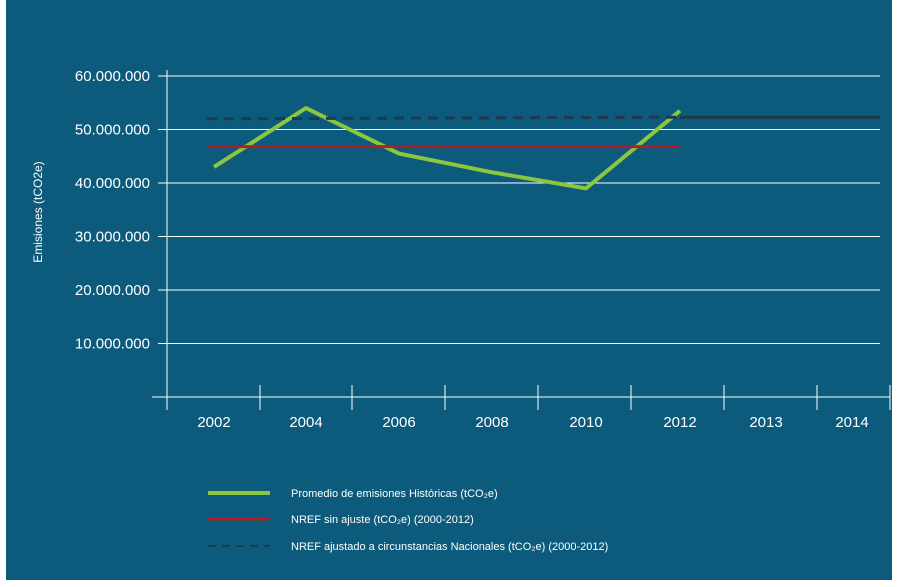  I want to click on x-tick-label: 2014, so click(851, 422).